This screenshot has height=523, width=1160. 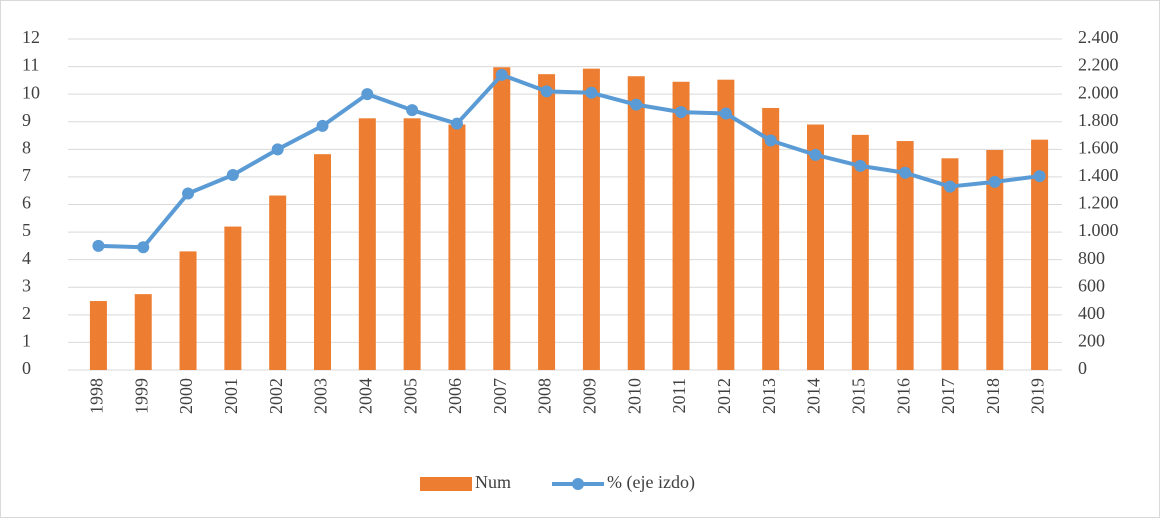 What do you see at coordinates (26, 285) in the screenshot?
I see `y-tick-label: 3` at bounding box center [26, 285].